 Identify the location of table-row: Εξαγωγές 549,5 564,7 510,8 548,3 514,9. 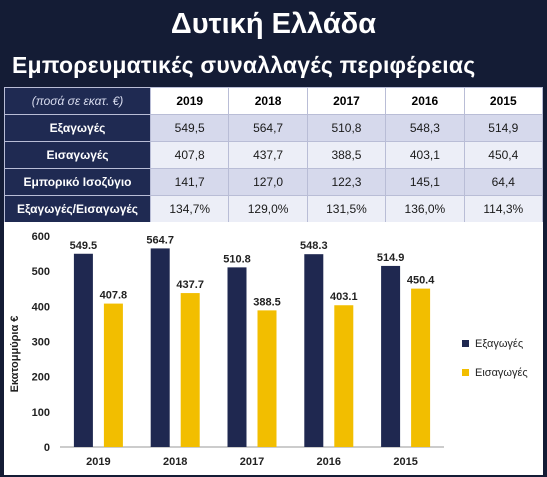
(274, 128).